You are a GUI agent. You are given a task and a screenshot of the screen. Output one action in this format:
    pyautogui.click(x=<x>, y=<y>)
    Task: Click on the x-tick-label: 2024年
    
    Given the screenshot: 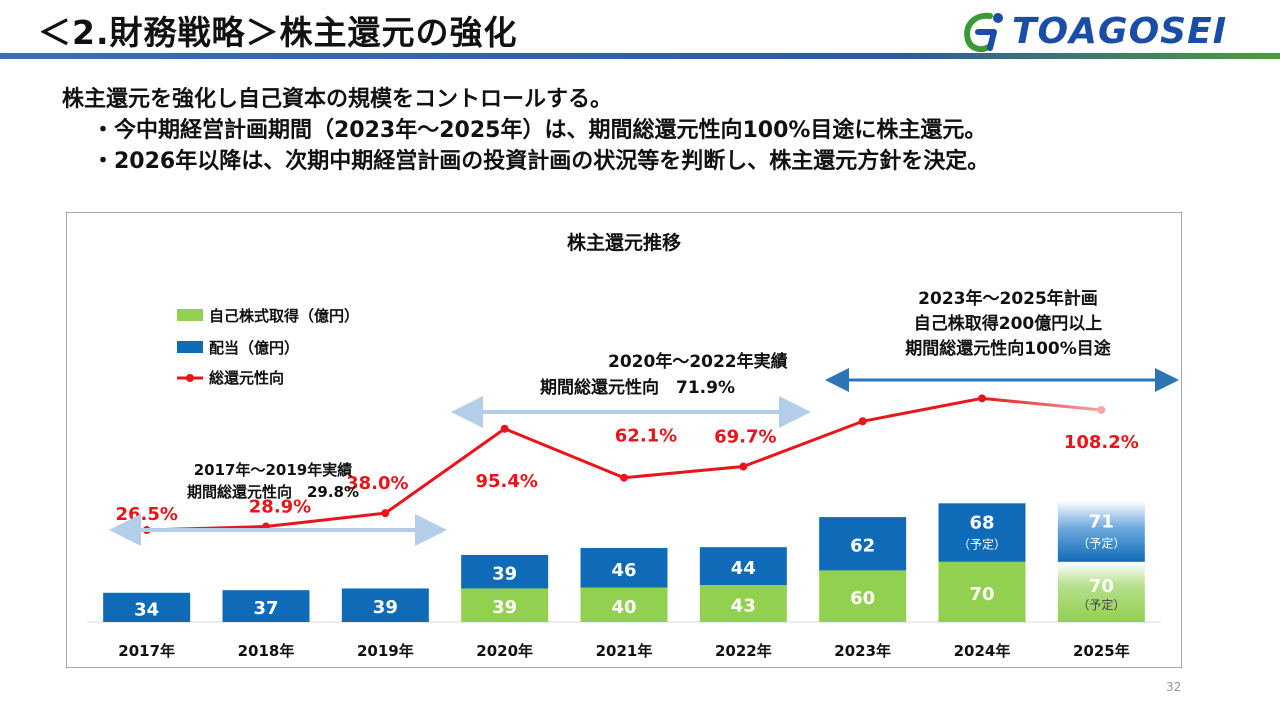 What is the action you would take?
    pyautogui.click(x=982, y=651)
    